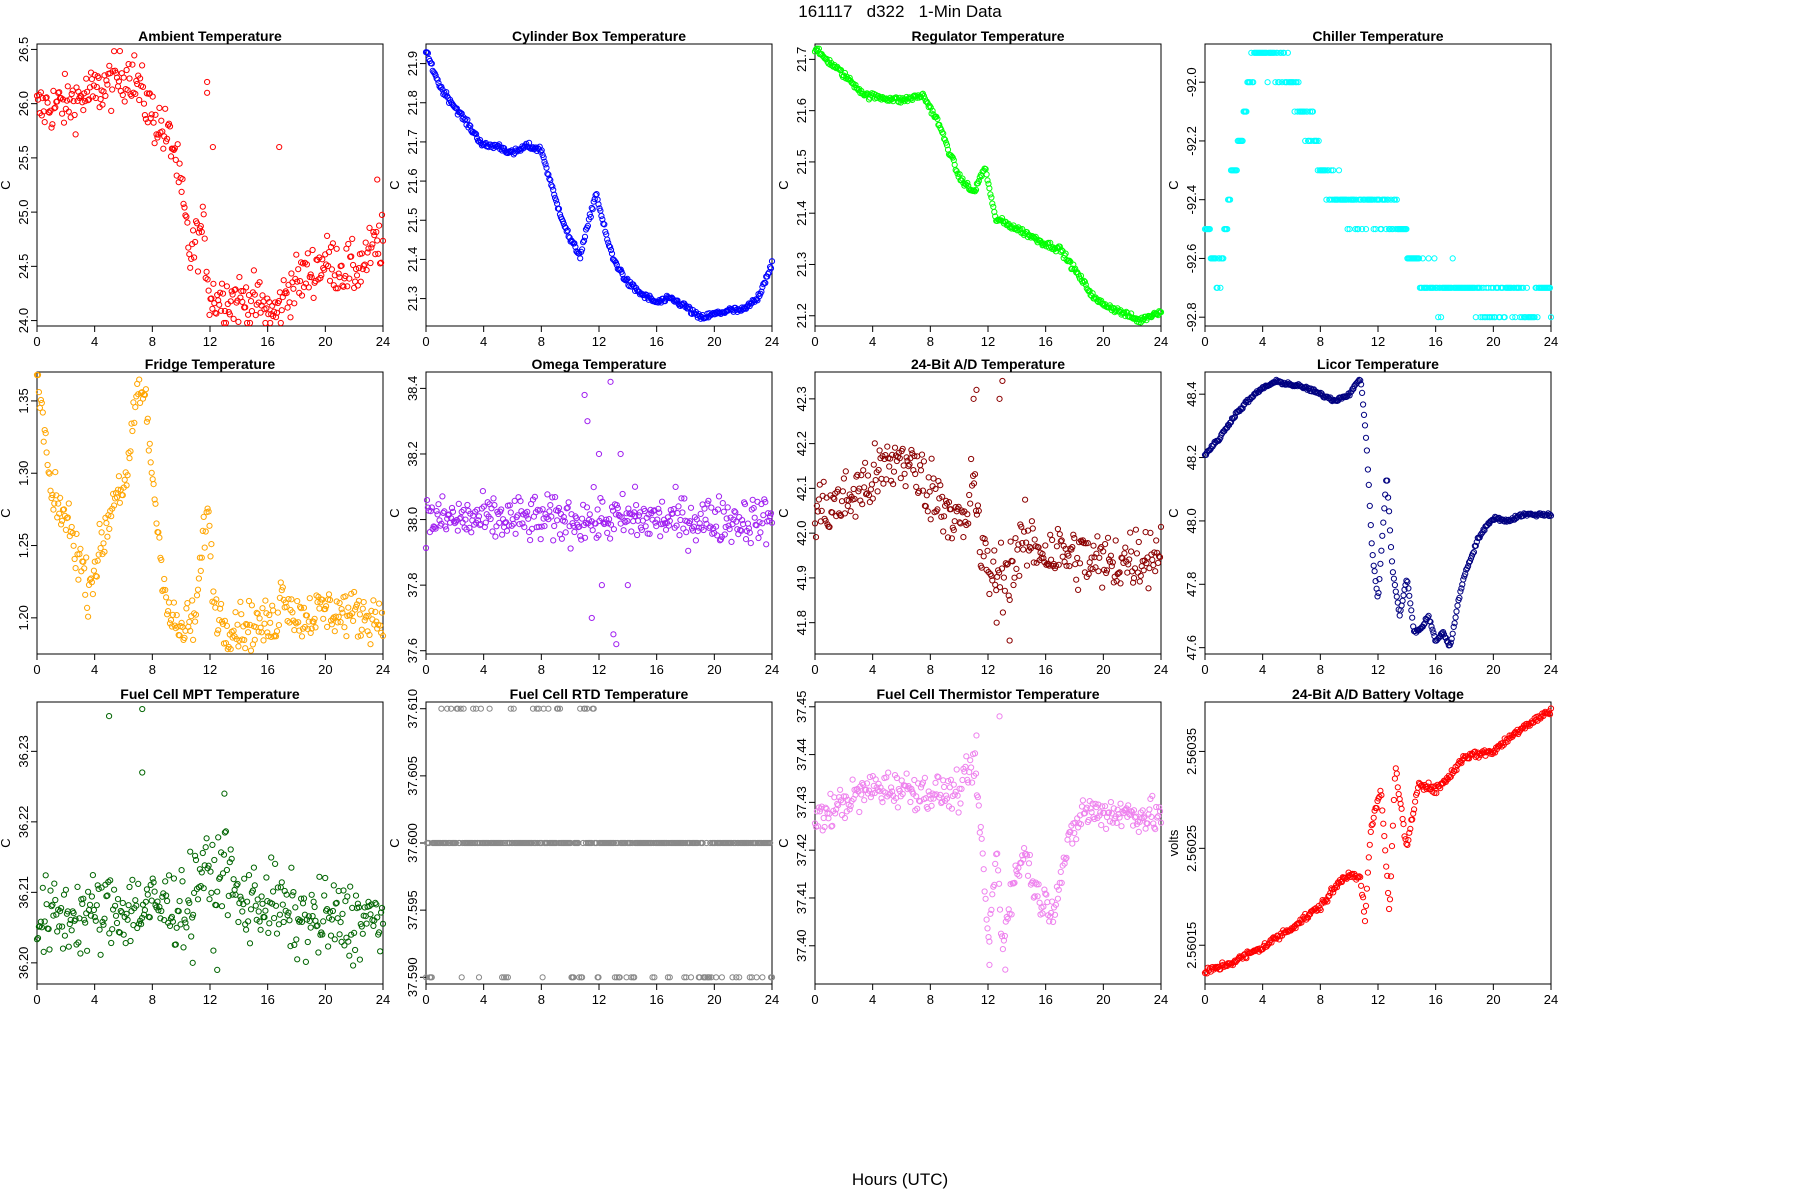 This screenshot has height=1200, width=1800. Describe the element at coordinates (599, 999) in the screenshot. I see `x-tick-label: 12` at that location.